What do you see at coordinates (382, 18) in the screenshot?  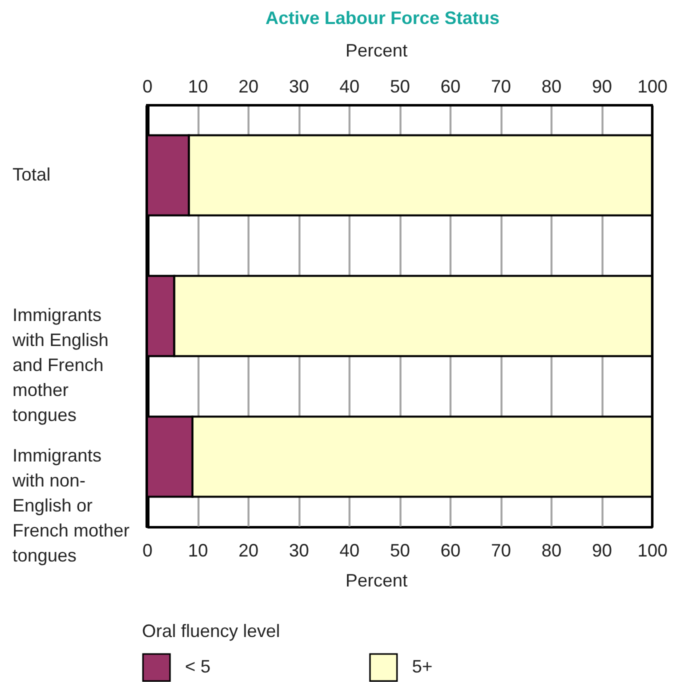 I see `chart-title: Active Labour Force Status` at bounding box center [382, 18].